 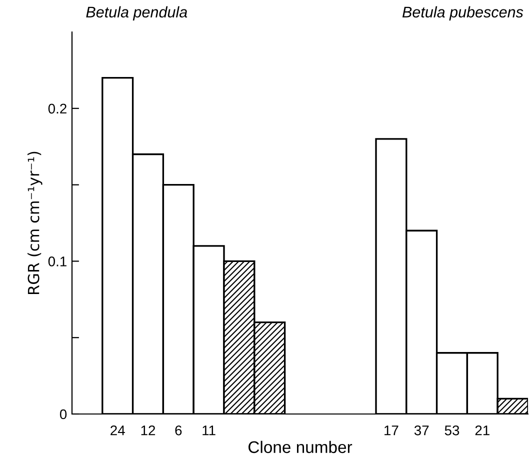 What do you see at coordinates (421, 430) in the screenshot?
I see `x-tick-label: 37` at bounding box center [421, 430].